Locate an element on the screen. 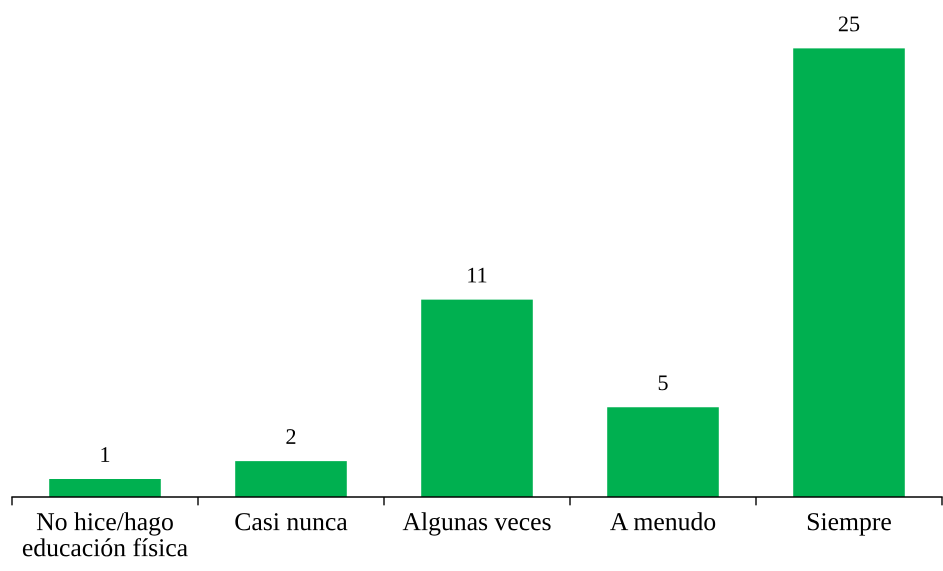  data-label: 1 is located at coordinates (105, 454).